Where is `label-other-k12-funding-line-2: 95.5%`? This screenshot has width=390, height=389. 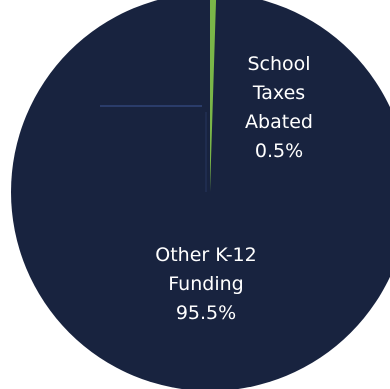 label-other-k12-funding-line-2: 95.5% is located at coordinates (206, 313).